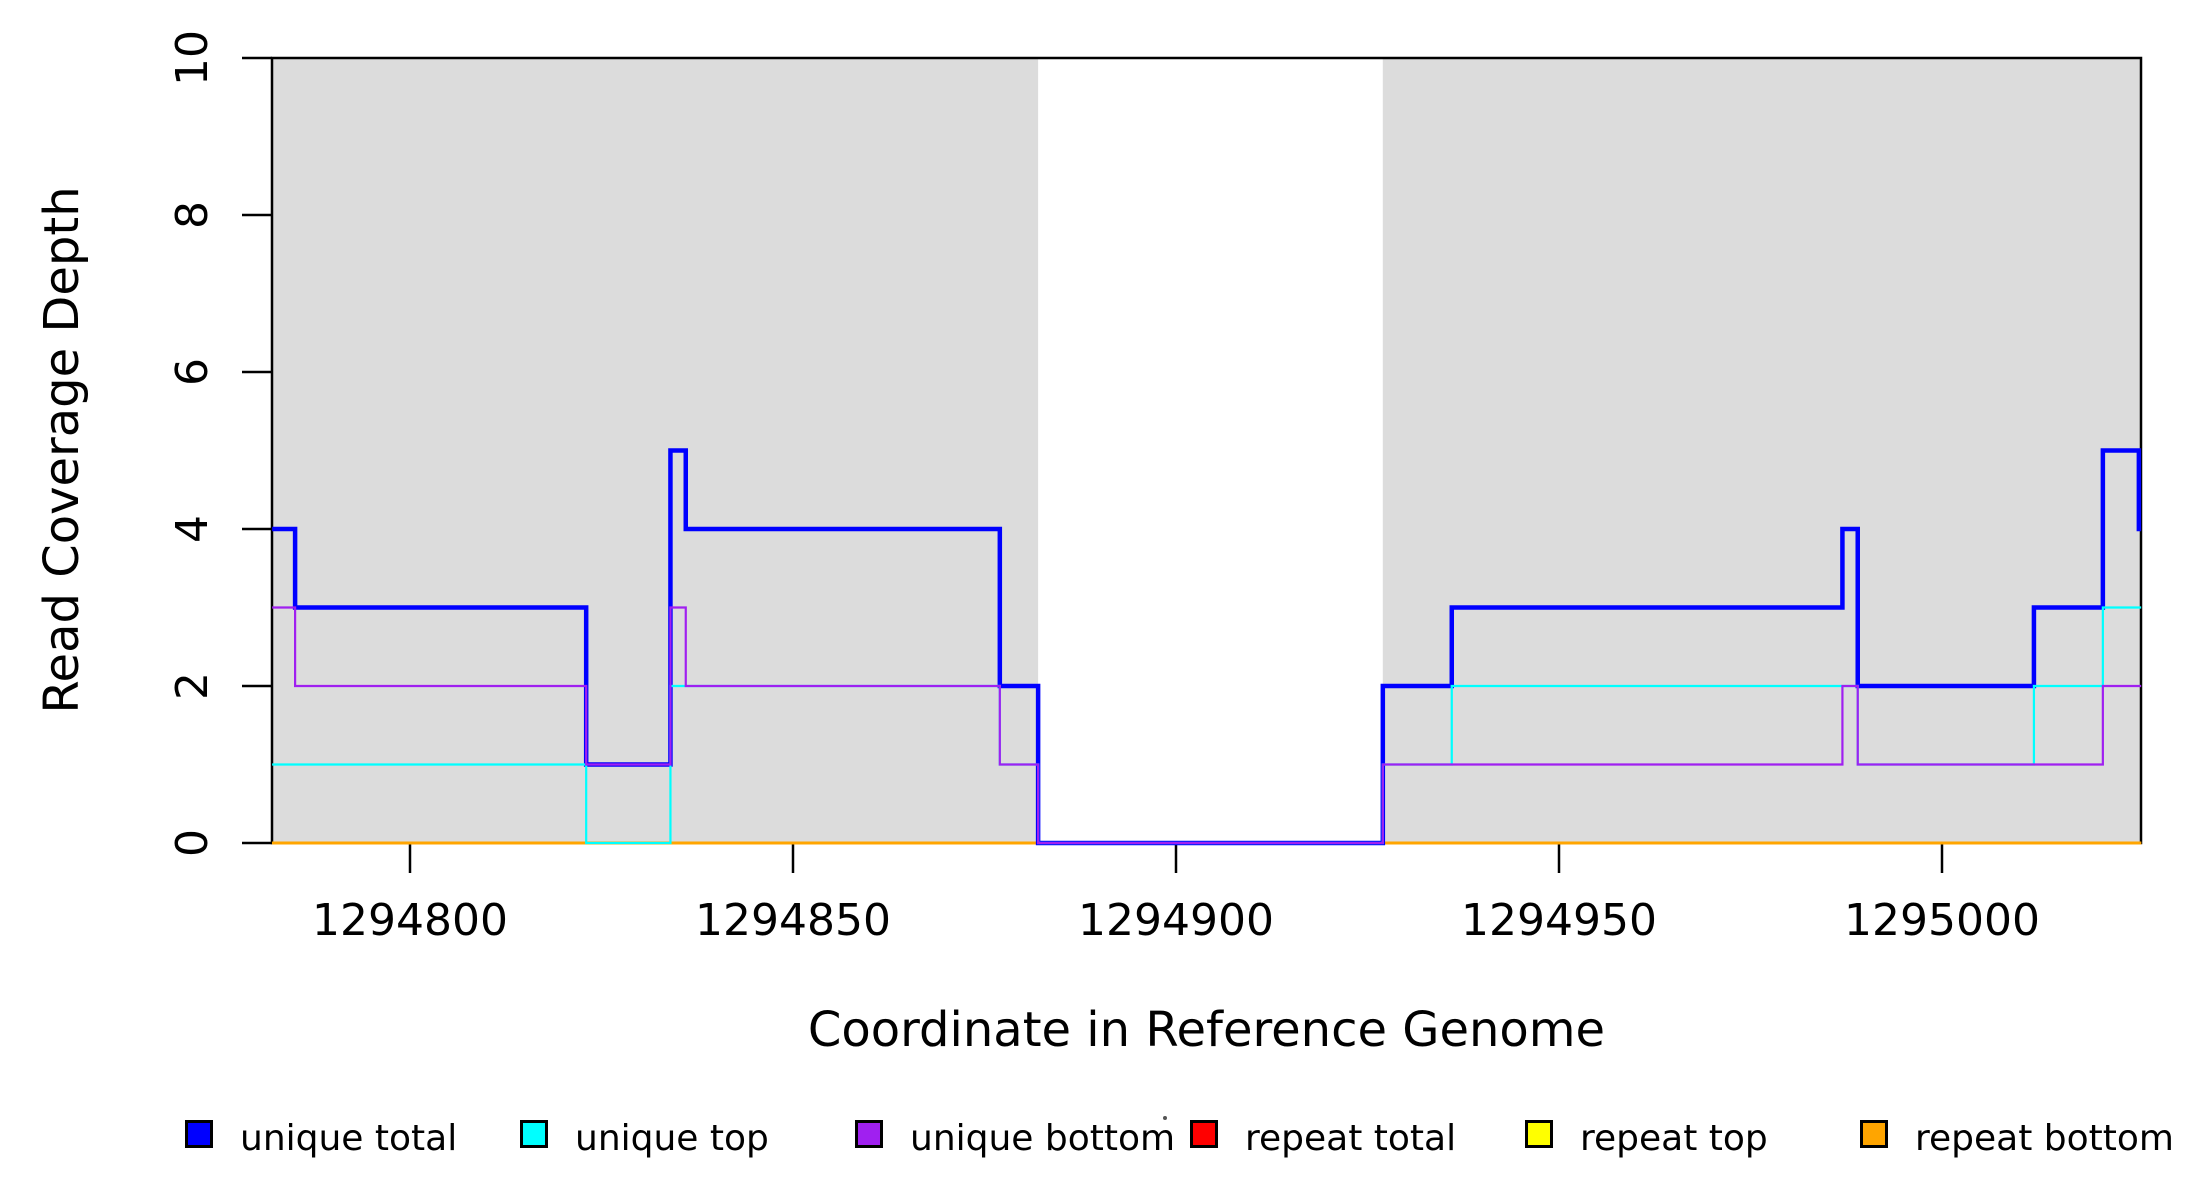 Image resolution: width=2200 pixels, height=1200 pixels. Describe the element at coordinates (192, 686) in the screenshot. I see `y-axis-tick-label: 2` at that location.